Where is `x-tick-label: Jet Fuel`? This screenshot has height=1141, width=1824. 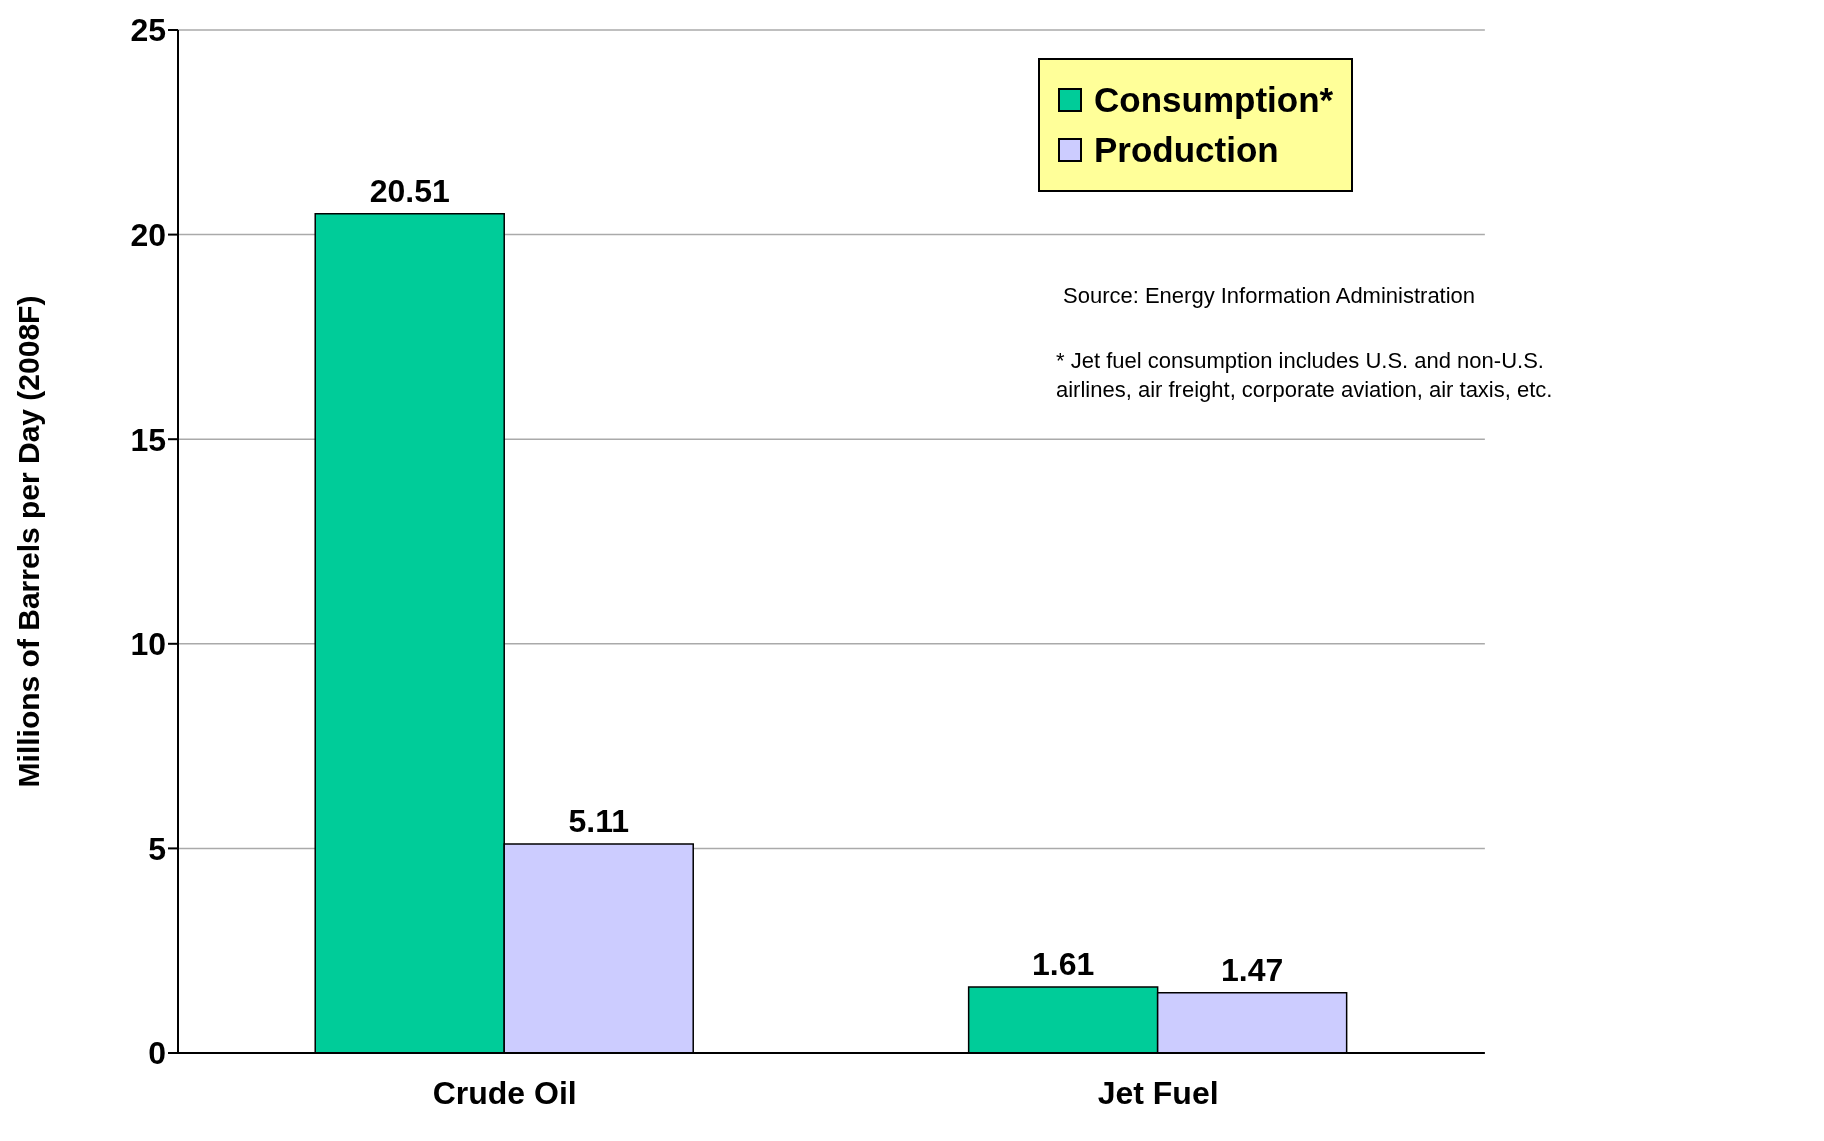
x-tick-label: Jet Fuel is located at coordinates (1158, 1092).